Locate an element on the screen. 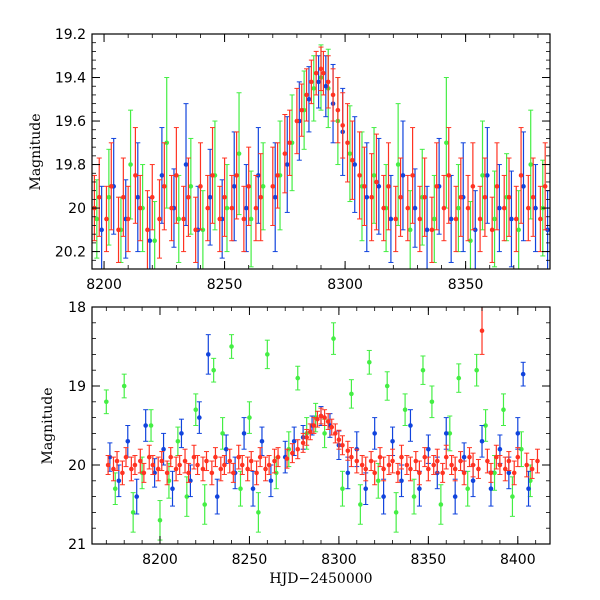 This screenshot has height=600, width=600. bottom-x-tick-label: 8250 is located at coordinates (250, 560).